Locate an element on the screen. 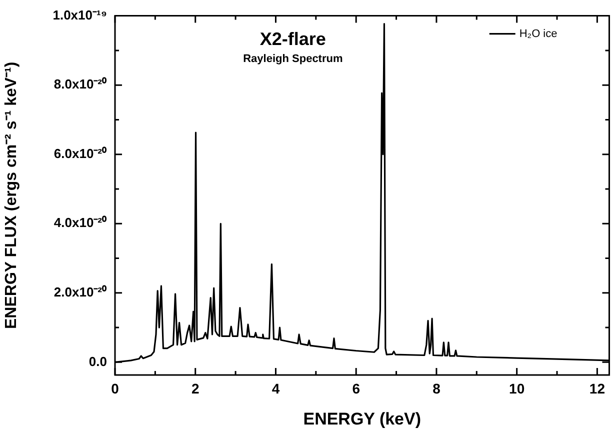 This screenshot has width=611, height=430. text: X2-flare is located at coordinates (293, 38).